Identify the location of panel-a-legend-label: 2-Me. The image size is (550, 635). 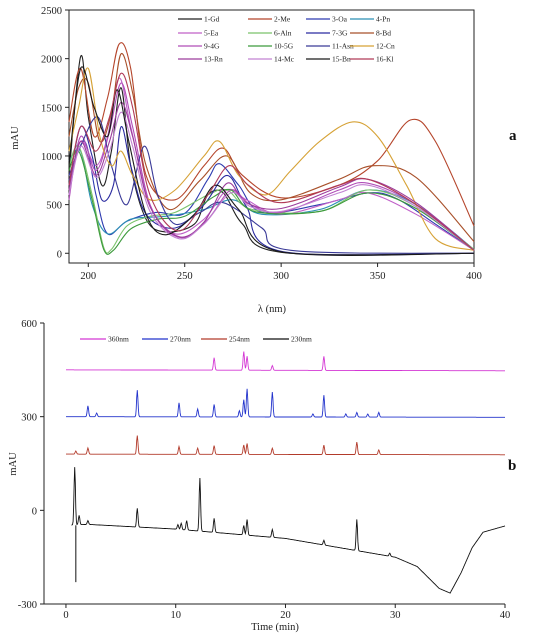
(282, 19).